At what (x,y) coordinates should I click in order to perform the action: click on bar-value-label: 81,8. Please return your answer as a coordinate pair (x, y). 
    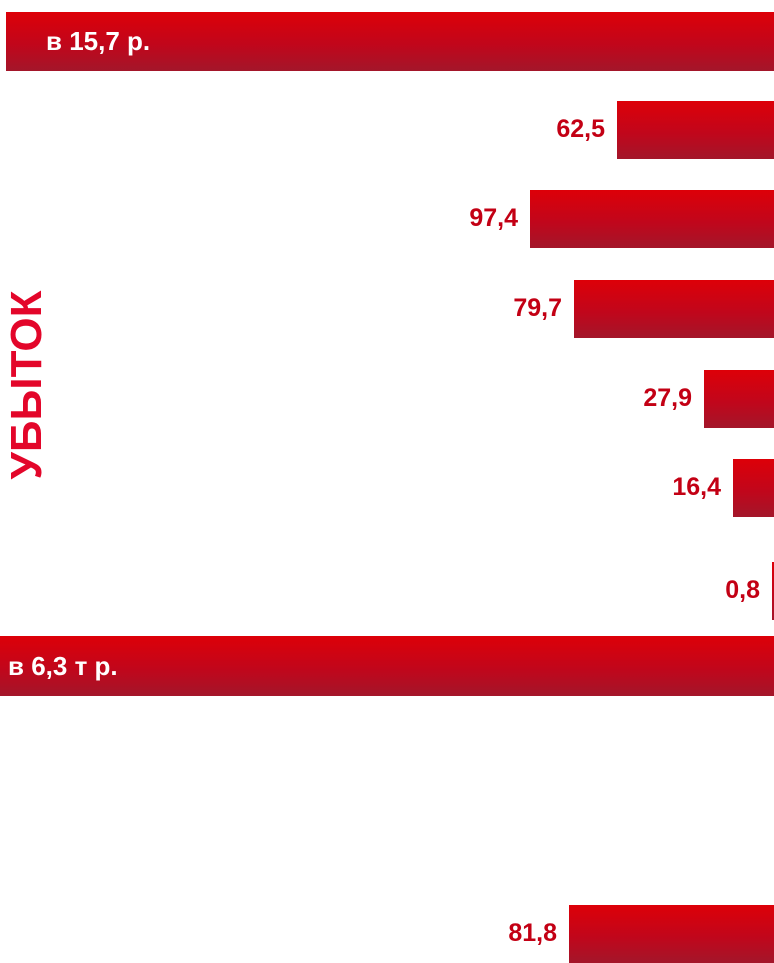
    Looking at the image, I should click on (532, 933).